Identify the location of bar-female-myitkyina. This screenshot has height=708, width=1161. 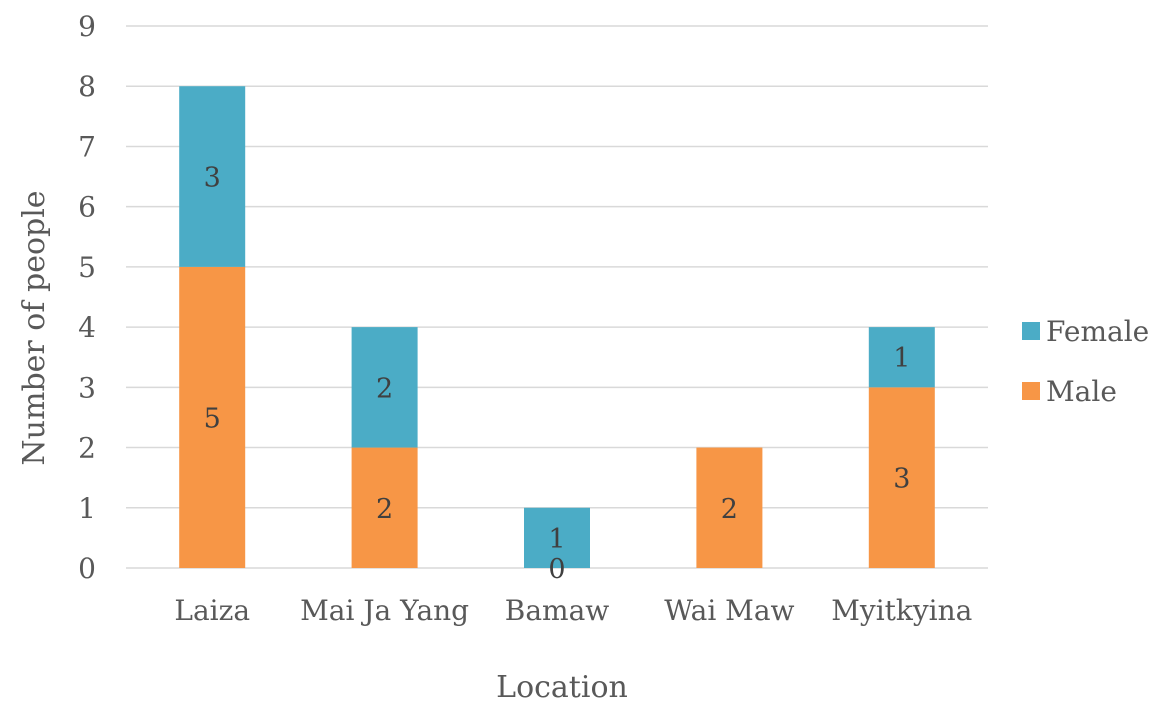
(901, 357).